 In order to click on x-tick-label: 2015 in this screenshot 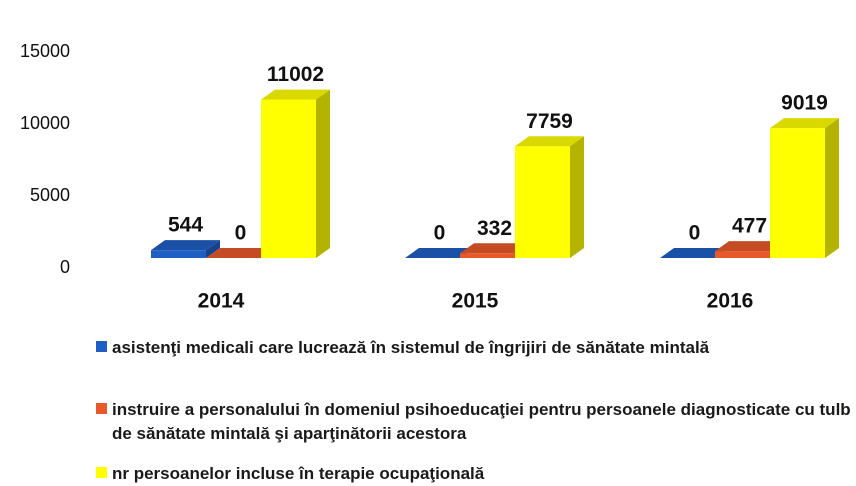, I will do `click(475, 301)`.